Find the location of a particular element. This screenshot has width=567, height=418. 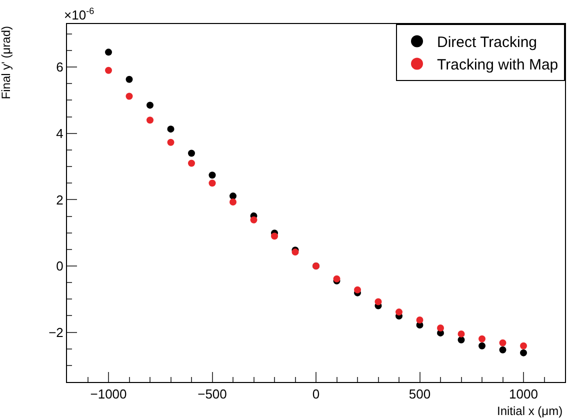

y-axis-title: Final y' (μrad) is located at coordinates (7, 63).